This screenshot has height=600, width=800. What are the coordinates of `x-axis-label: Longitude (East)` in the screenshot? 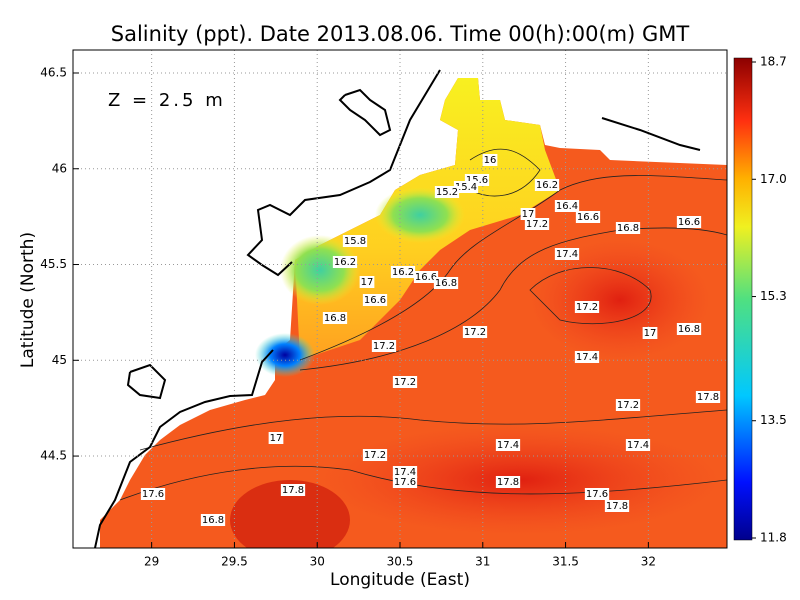 It's located at (400, 580).